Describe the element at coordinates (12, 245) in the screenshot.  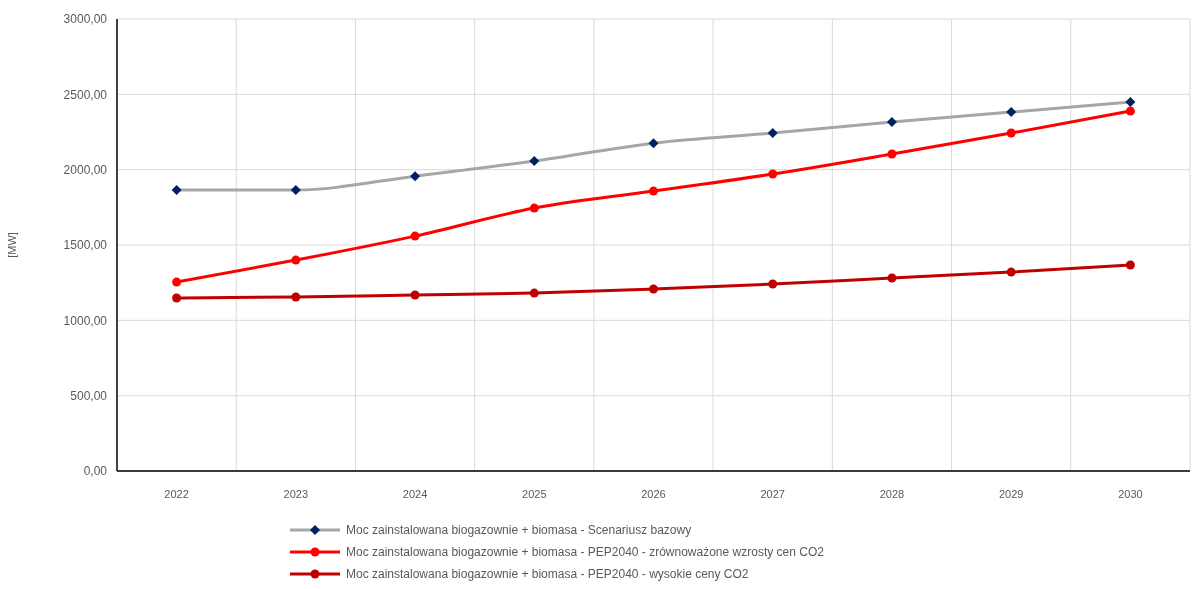
I see `y-axis-title: [MW]` at that location.